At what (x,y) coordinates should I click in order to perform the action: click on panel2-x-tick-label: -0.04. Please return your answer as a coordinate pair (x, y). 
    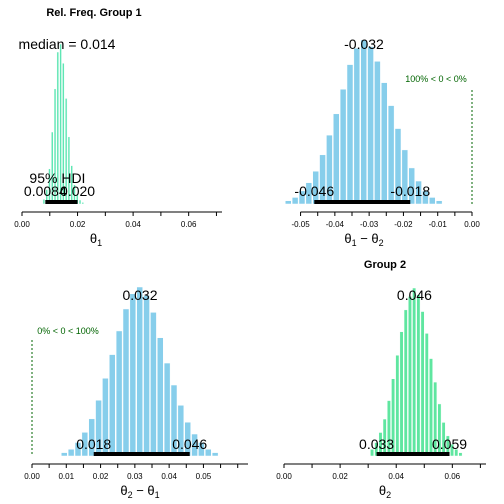
    Looking at the image, I should click on (335, 224).